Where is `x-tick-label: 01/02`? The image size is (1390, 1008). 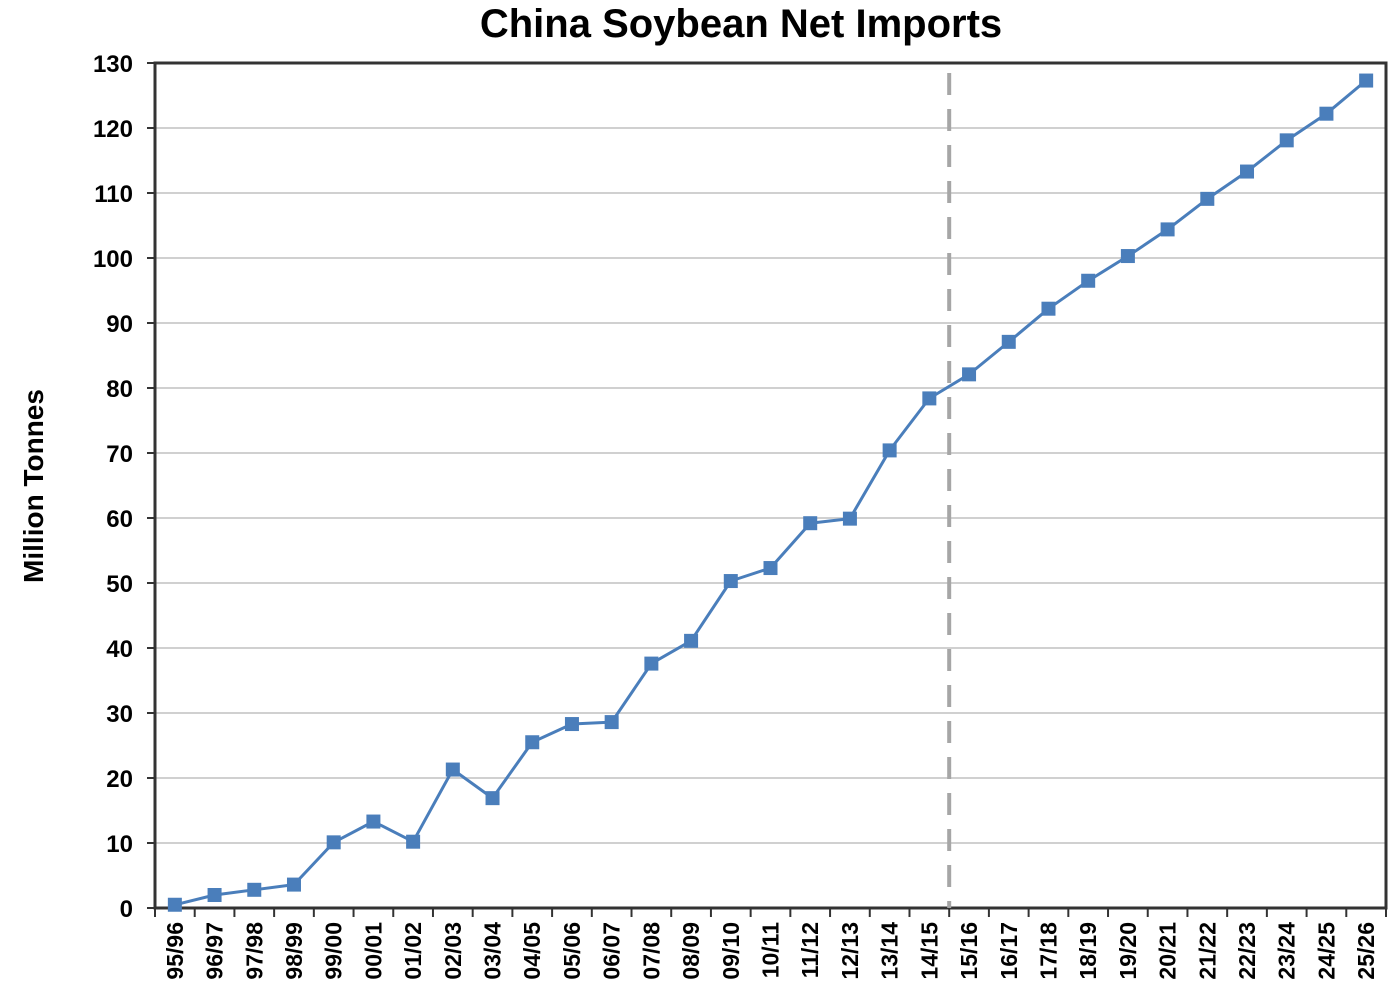
x-tick-label: 01/02 is located at coordinates (413, 951).